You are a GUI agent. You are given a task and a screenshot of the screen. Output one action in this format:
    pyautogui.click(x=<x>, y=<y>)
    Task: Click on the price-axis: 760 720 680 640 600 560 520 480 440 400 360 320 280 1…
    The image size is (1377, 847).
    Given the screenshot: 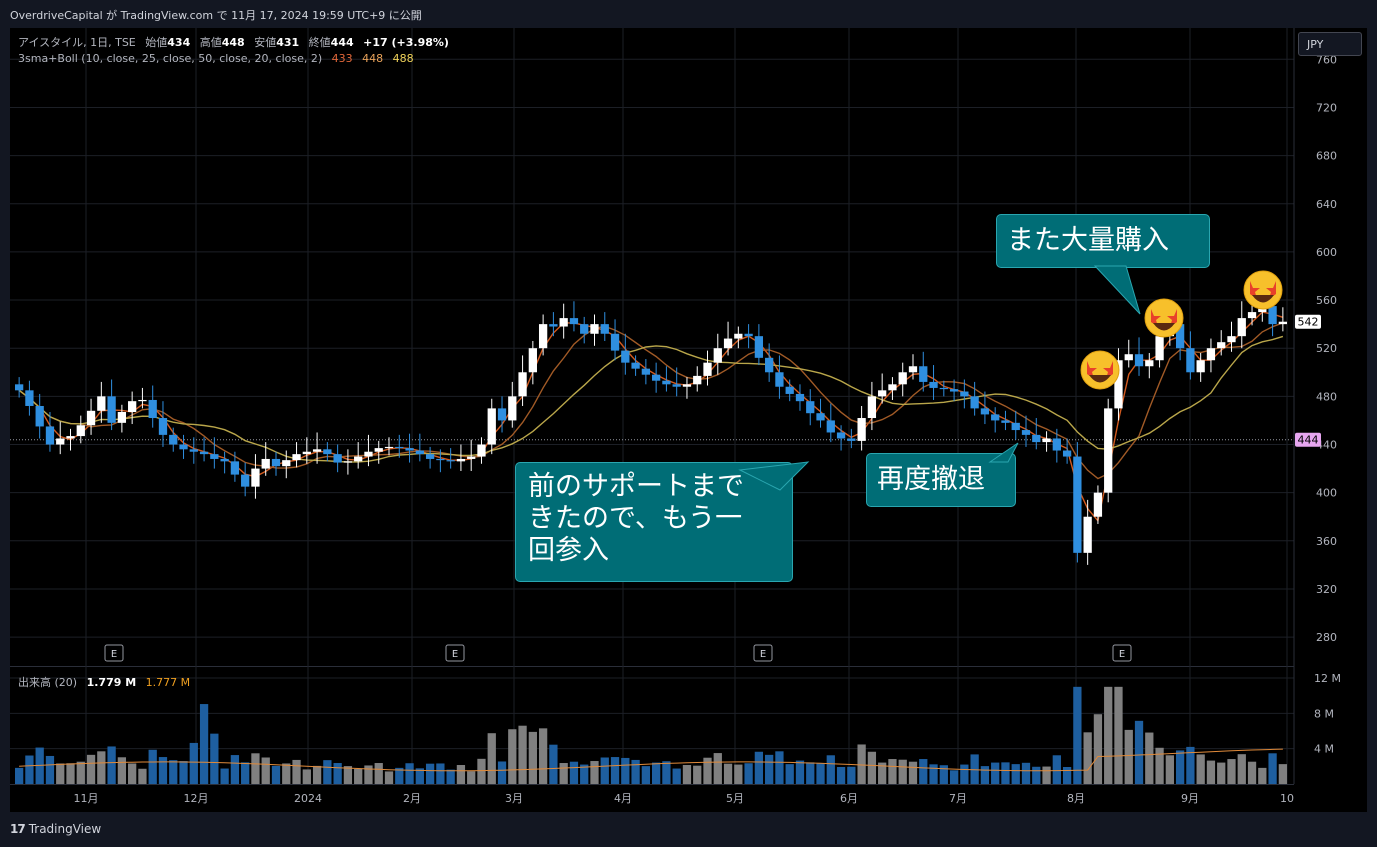 What is the action you would take?
    pyautogui.click(x=1330, y=420)
    